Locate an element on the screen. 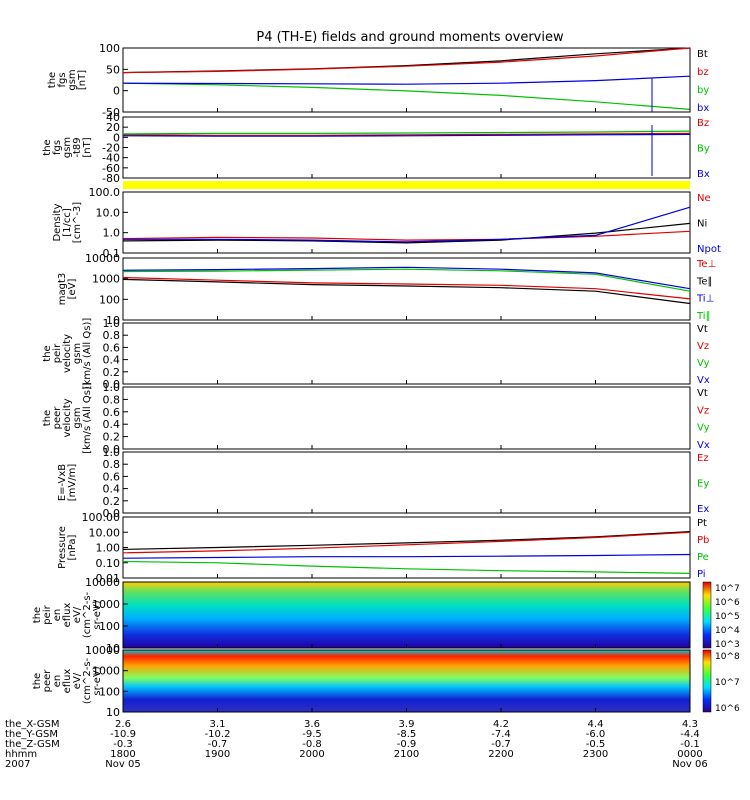  legend-Vz: Vz is located at coordinates (703, 346).